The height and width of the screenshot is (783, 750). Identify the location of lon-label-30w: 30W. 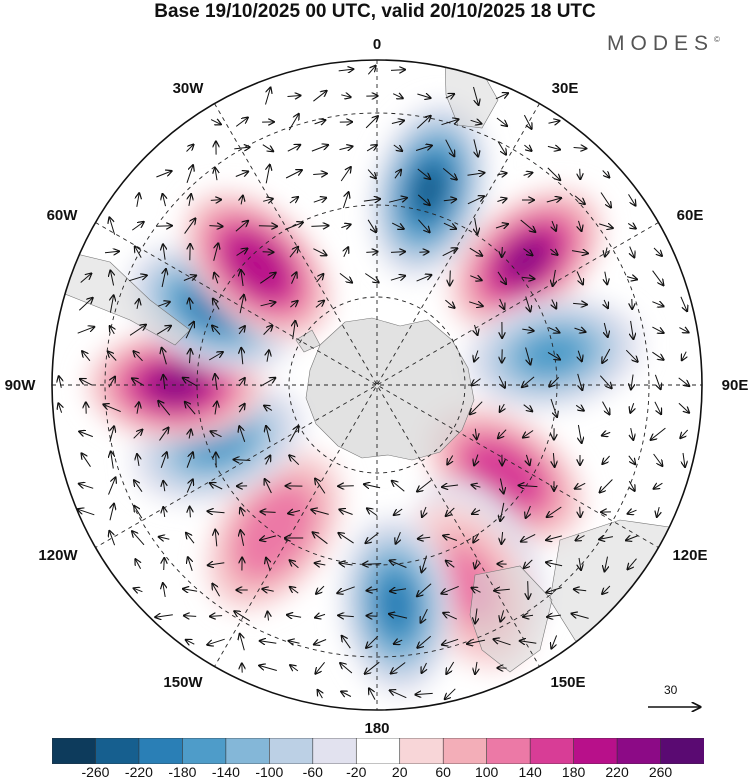
(189, 88).